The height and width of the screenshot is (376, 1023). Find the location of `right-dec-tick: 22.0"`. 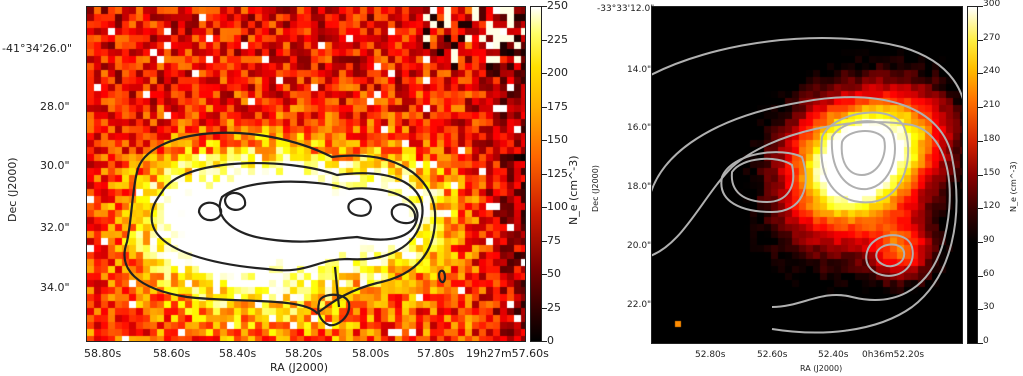

right-dec-tick: 22.0" is located at coordinates (639, 305).